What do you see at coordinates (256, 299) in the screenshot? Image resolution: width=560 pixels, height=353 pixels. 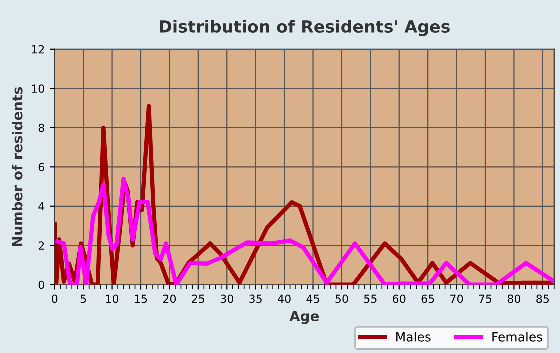 I see `x-tick-label: 35` at bounding box center [256, 299].